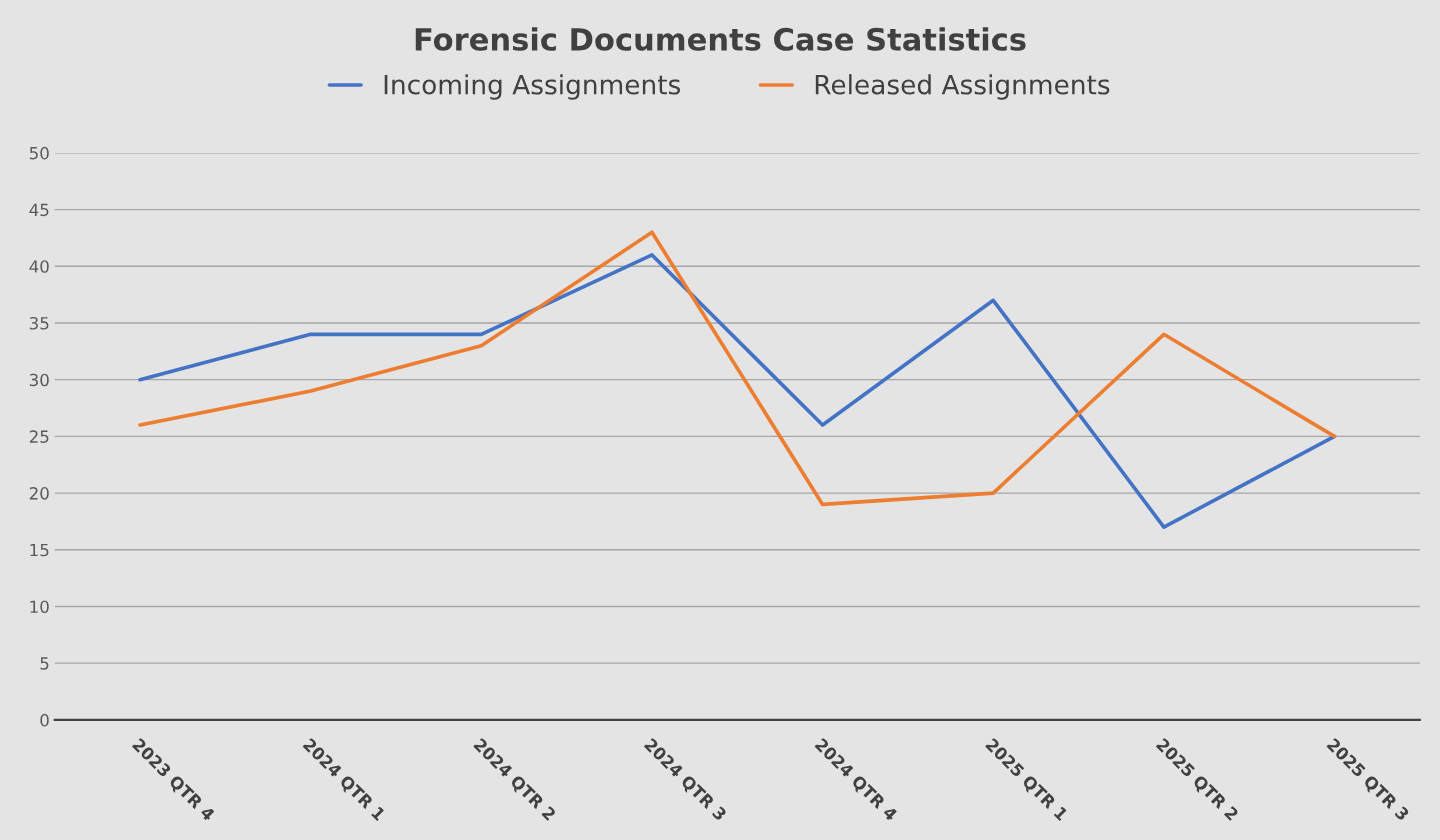 The width and height of the screenshot is (1440, 840). What do you see at coordinates (39, 266) in the screenshot?
I see `y-tick-label: 40` at bounding box center [39, 266].